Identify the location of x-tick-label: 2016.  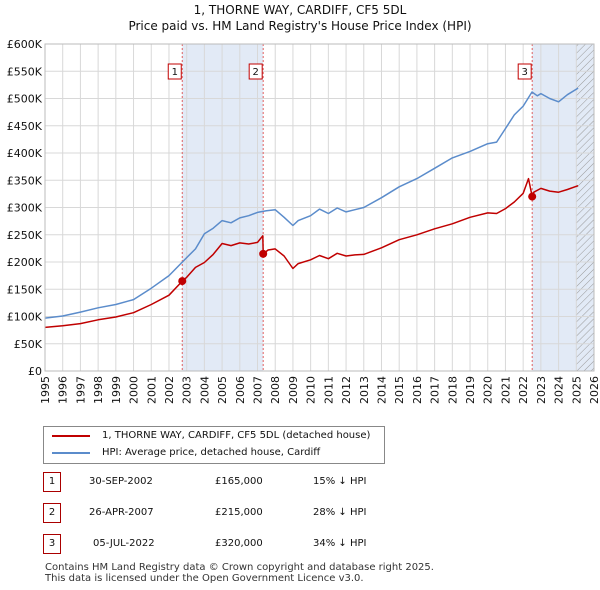
(417, 390).